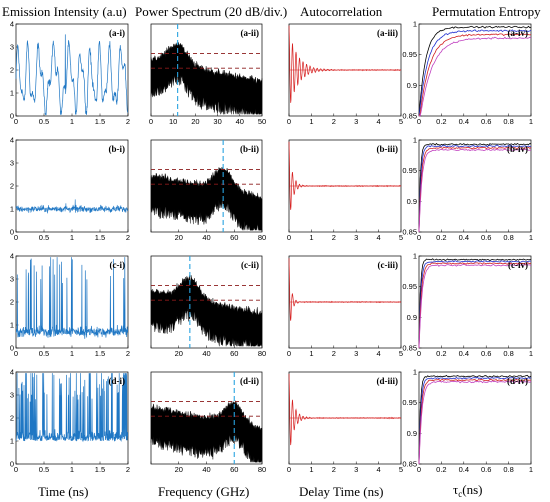 The height and width of the screenshot is (502, 550). Describe the element at coordinates (517, 149) in the screenshot. I see `panel-label: (b-iv)` at that location.